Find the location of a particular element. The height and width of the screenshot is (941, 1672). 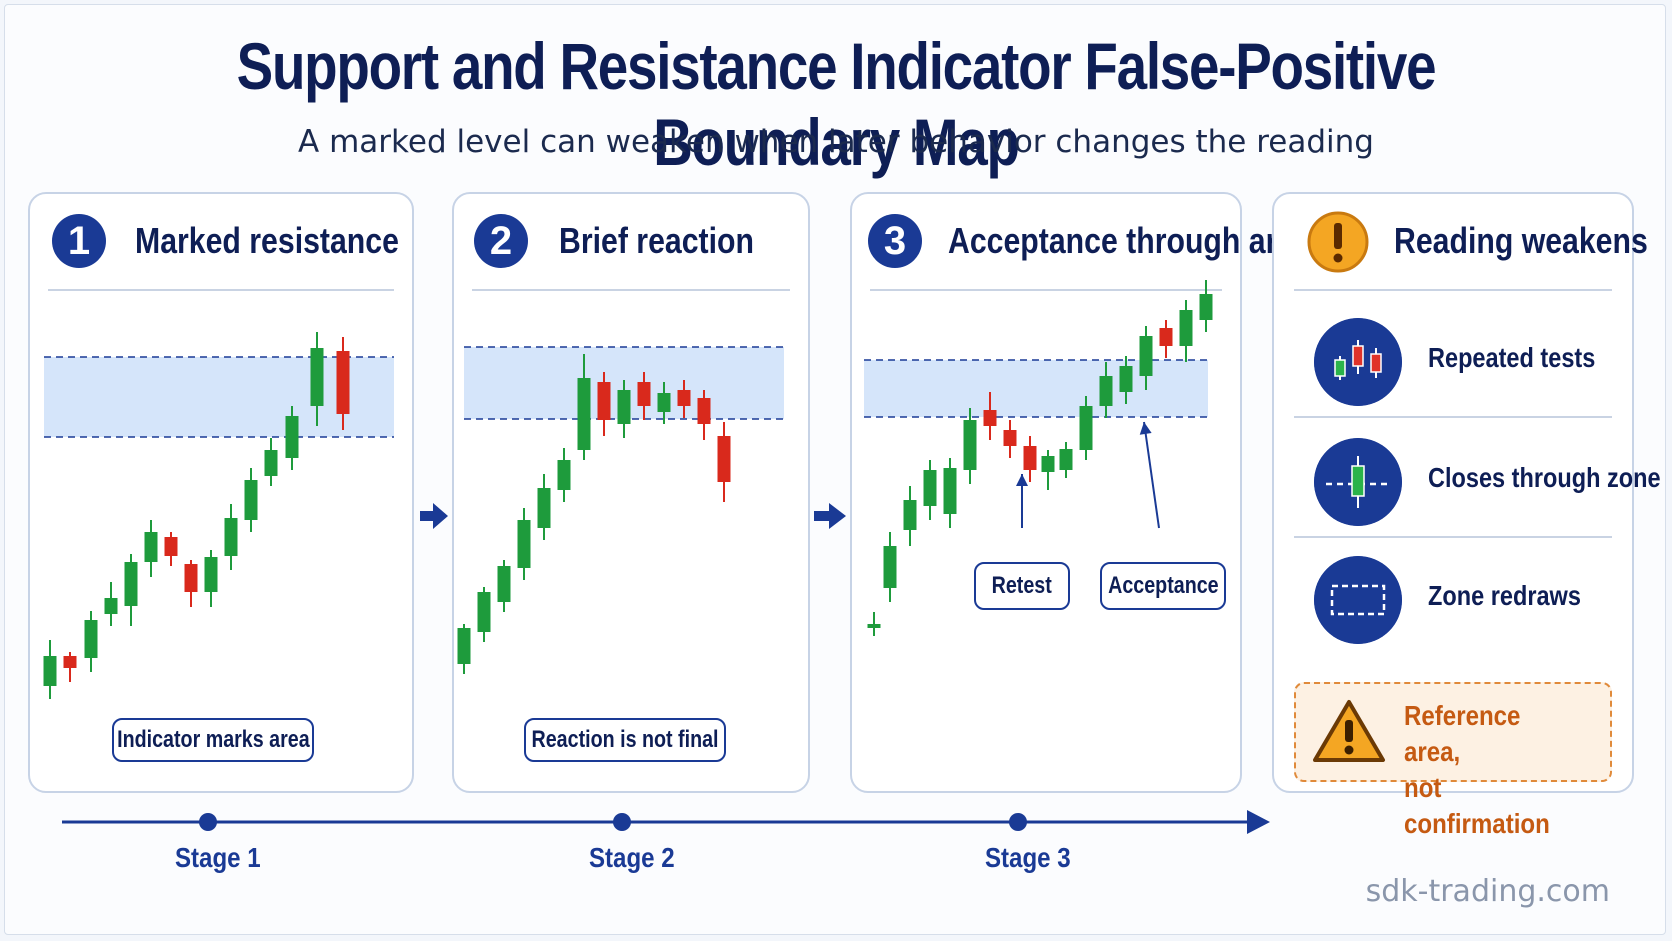

sidebar-item-zone-redraws: Zone redraws is located at coordinates (1453, 597).